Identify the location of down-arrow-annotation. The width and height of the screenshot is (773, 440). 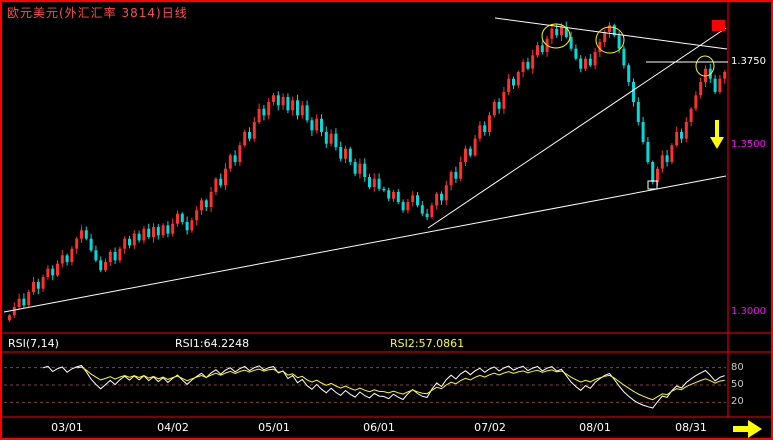
(717, 134).